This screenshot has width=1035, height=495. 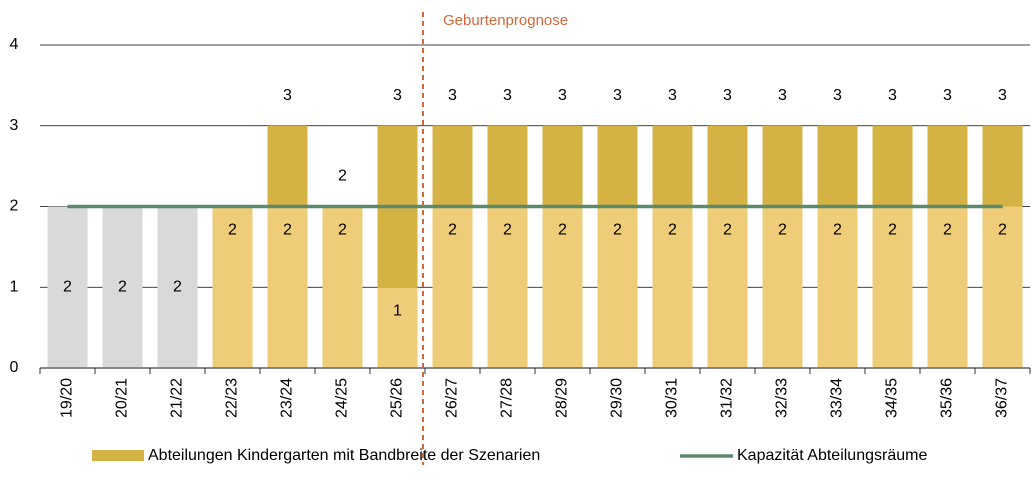 What do you see at coordinates (892, 398) in the screenshot?
I see `x-tick-label: 34/35` at bounding box center [892, 398].